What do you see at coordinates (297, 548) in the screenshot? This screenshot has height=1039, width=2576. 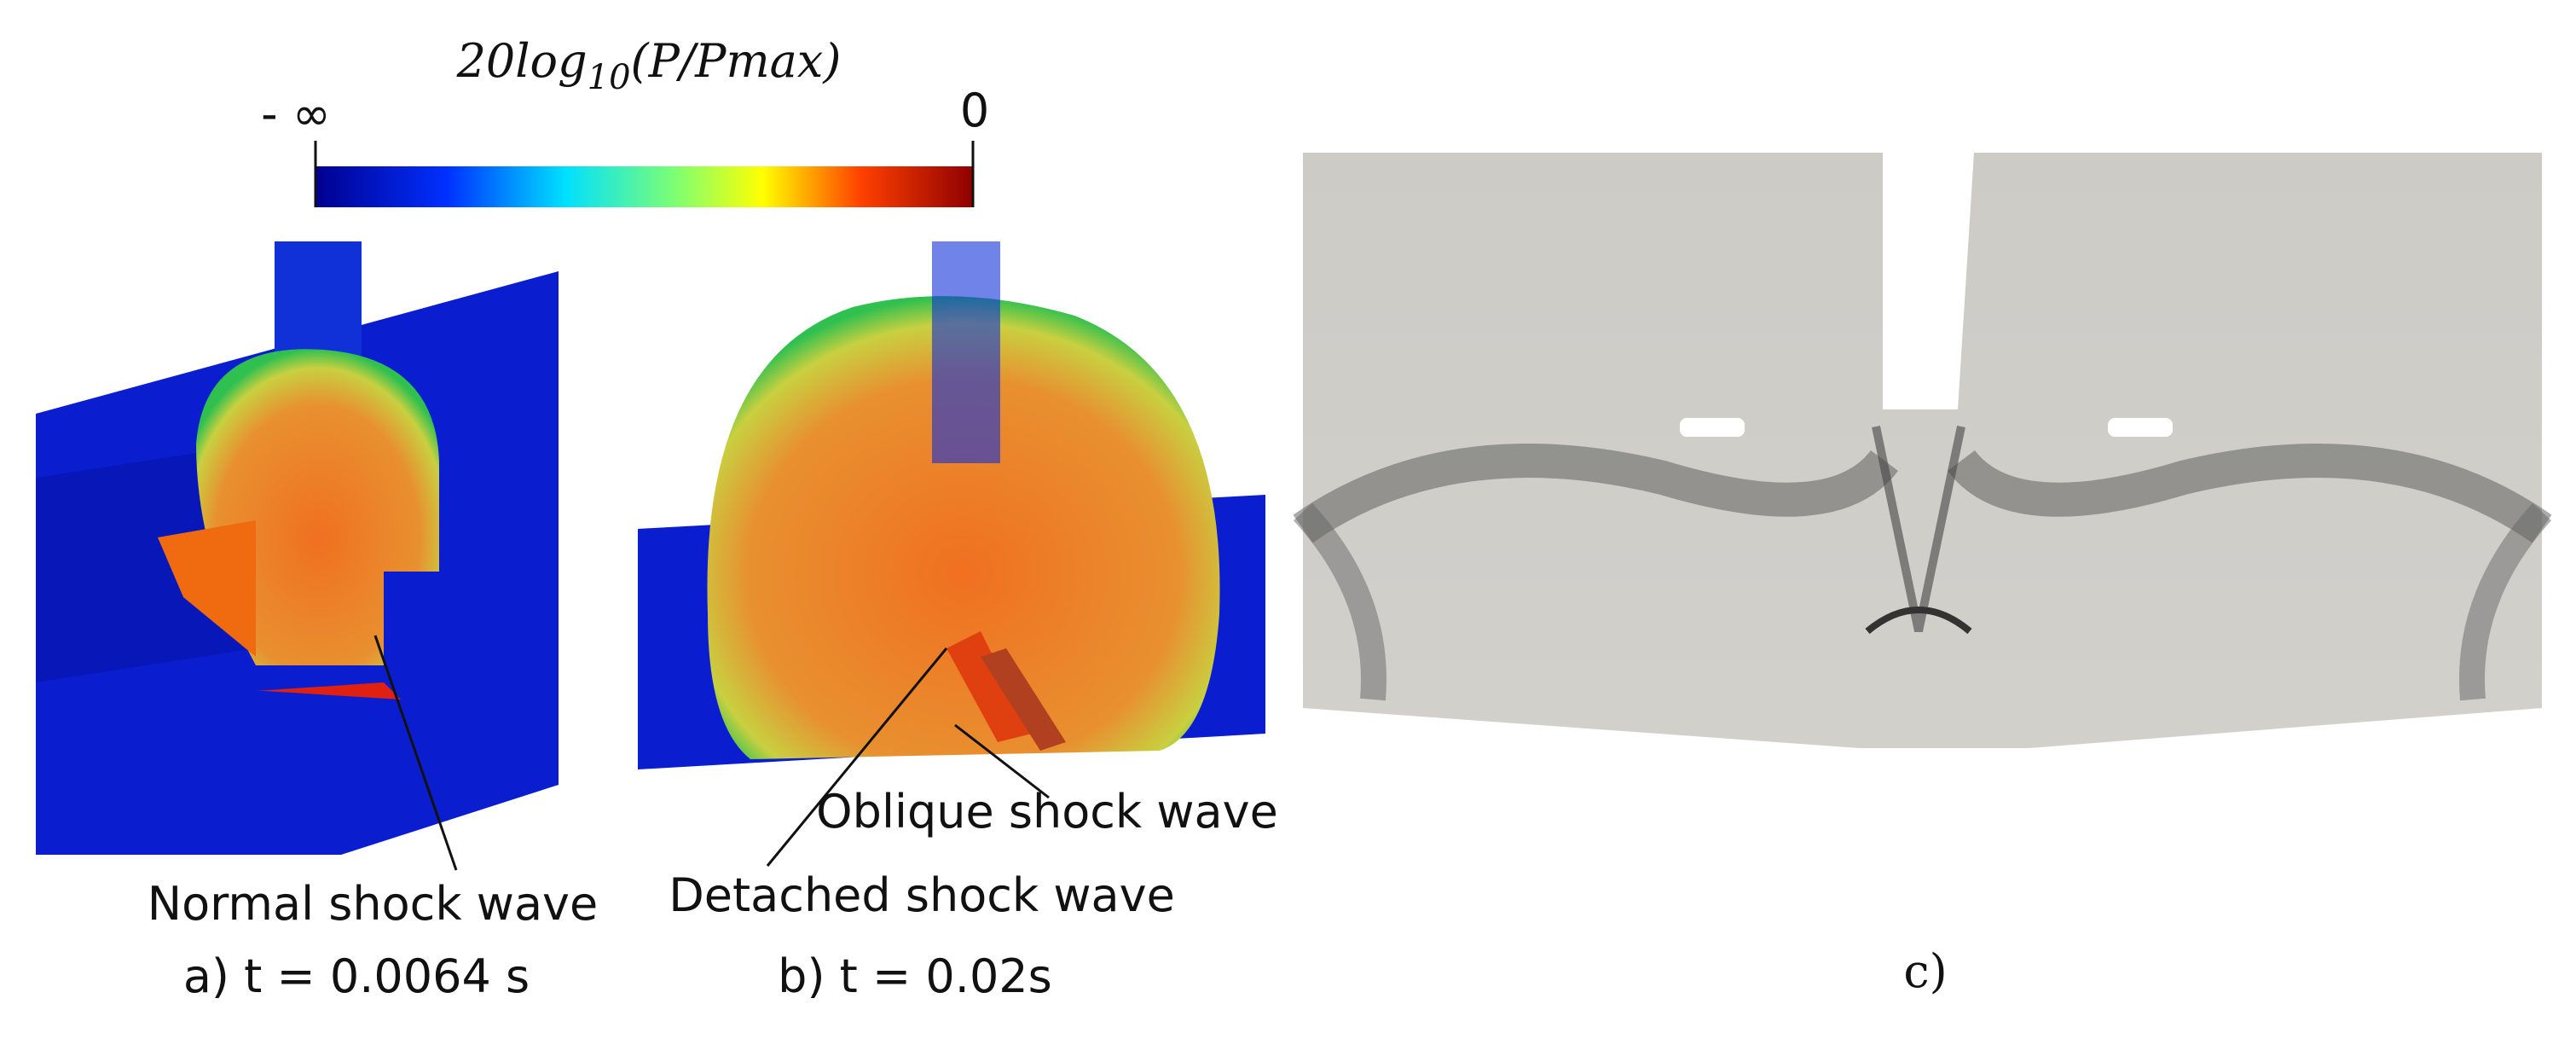 I see `panel-a-image` at bounding box center [297, 548].